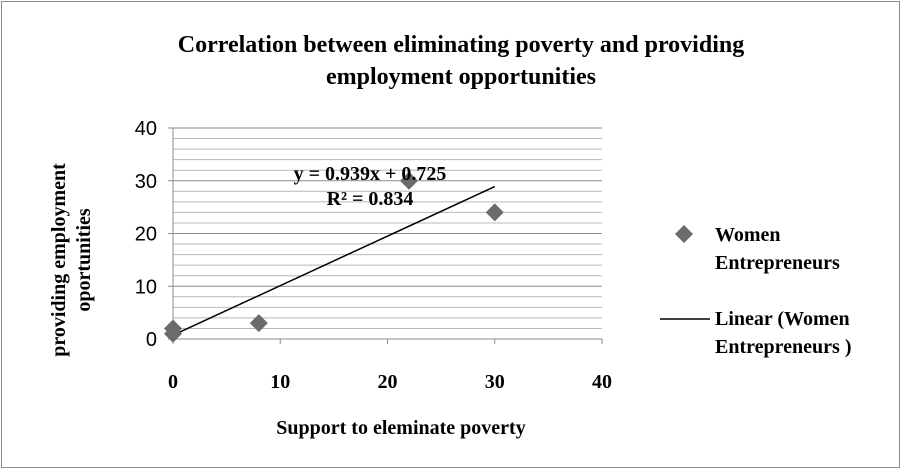 The height and width of the screenshot is (473, 905). Describe the element at coordinates (370, 199) in the screenshot. I see `trendline-r-squared: R² = 0.834` at that location.